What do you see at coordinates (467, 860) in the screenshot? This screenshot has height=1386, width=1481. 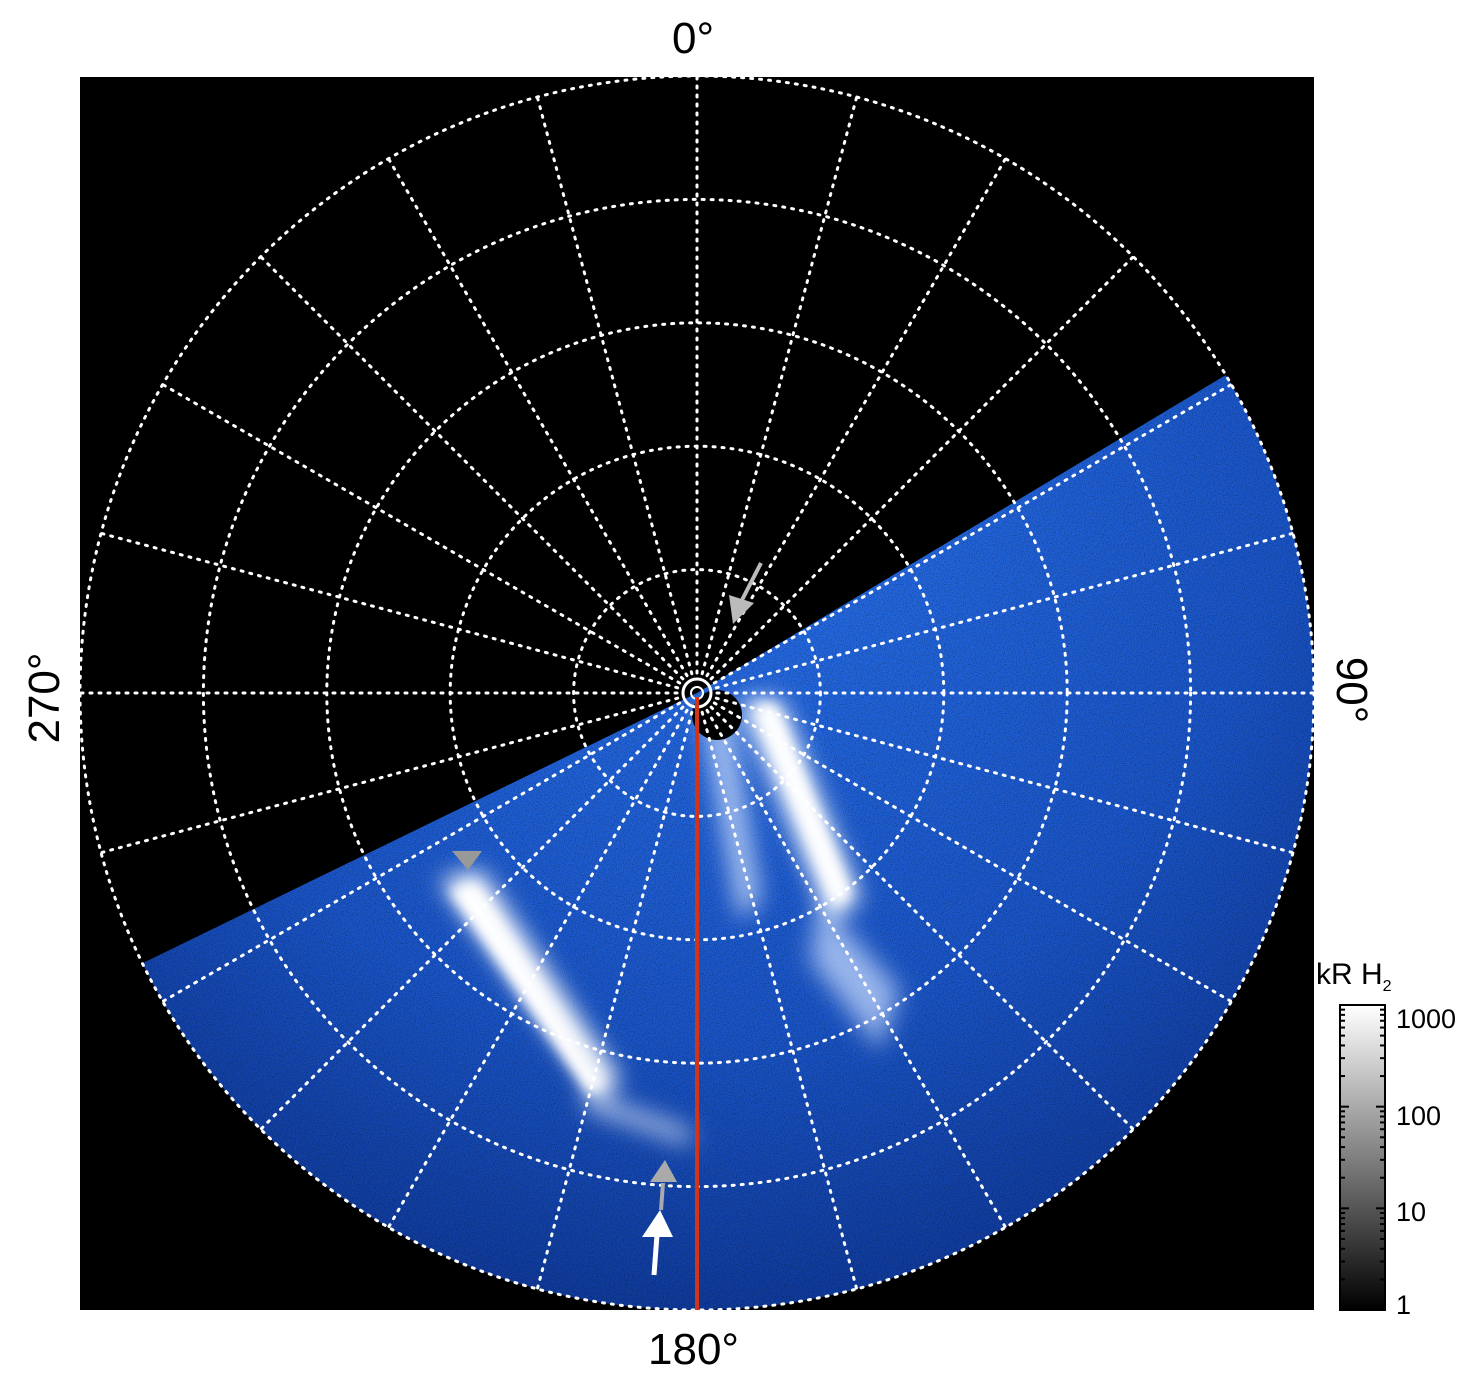 I see `arrow-gray-left` at bounding box center [467, 860].